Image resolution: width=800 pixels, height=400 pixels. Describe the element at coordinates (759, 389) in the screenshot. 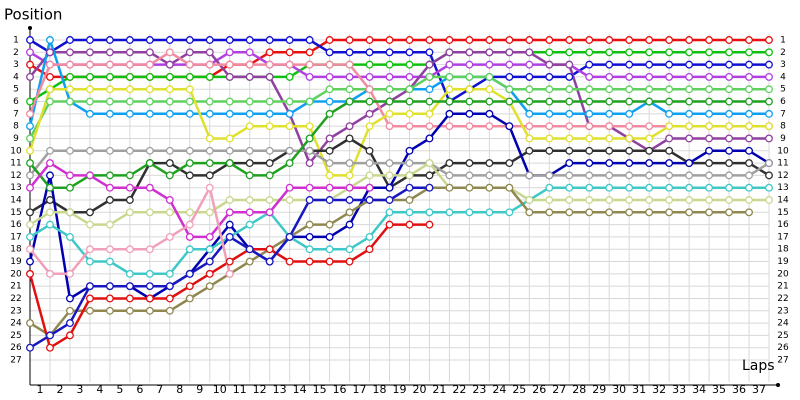

I see `x-tick-label: 37` at that location.